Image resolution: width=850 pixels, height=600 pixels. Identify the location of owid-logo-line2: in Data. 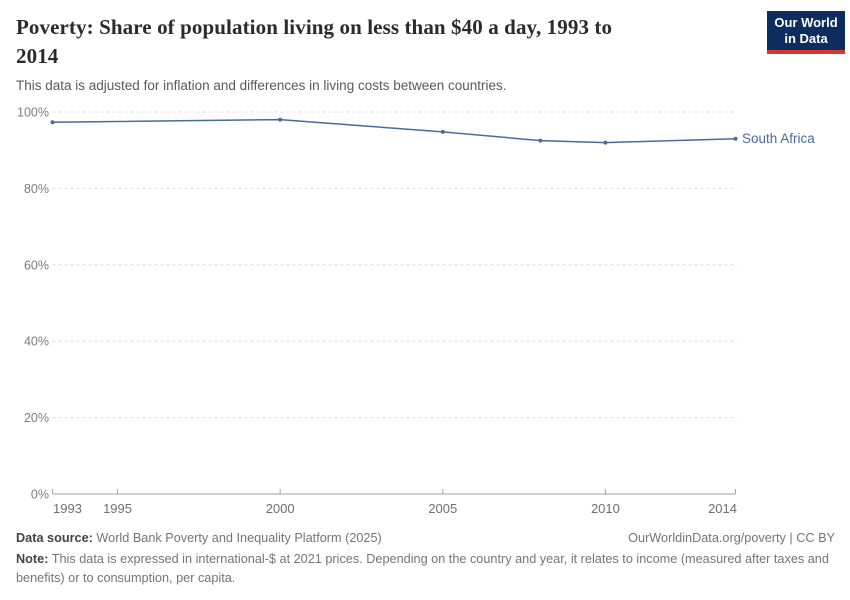
(806, 38).